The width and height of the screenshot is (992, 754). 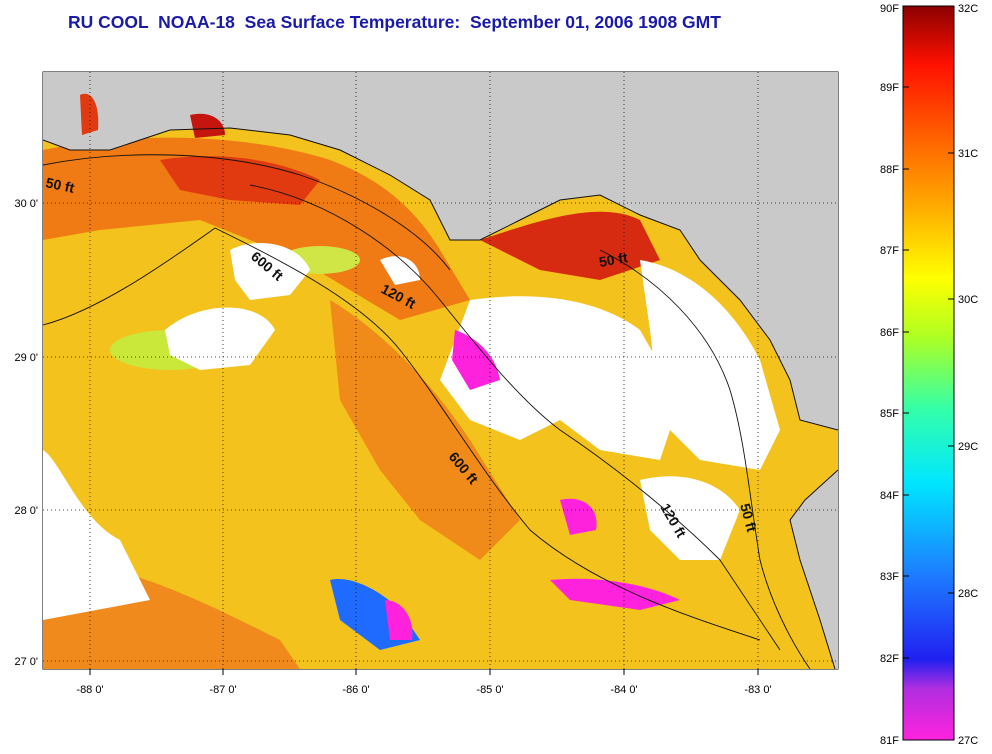 I want to click on colorbar-c-label: 28C, so click(x=968, y=594).